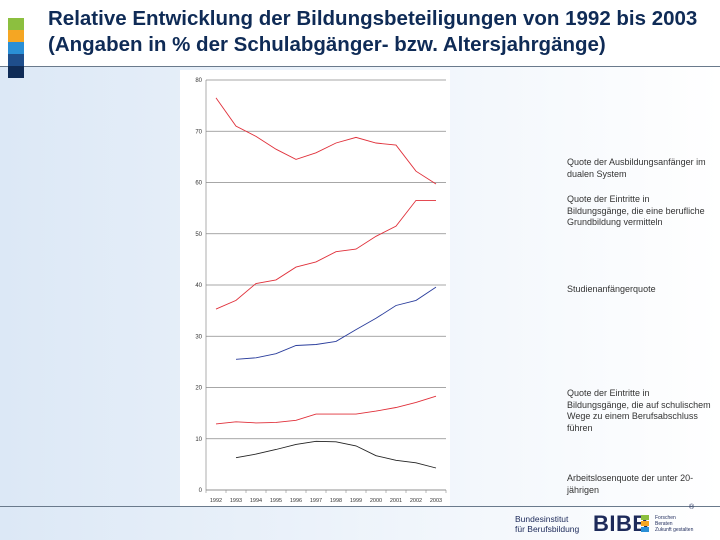 The image size is (720, 540). I want to click on logo-wordmark: BIBB, so click(621, 523).